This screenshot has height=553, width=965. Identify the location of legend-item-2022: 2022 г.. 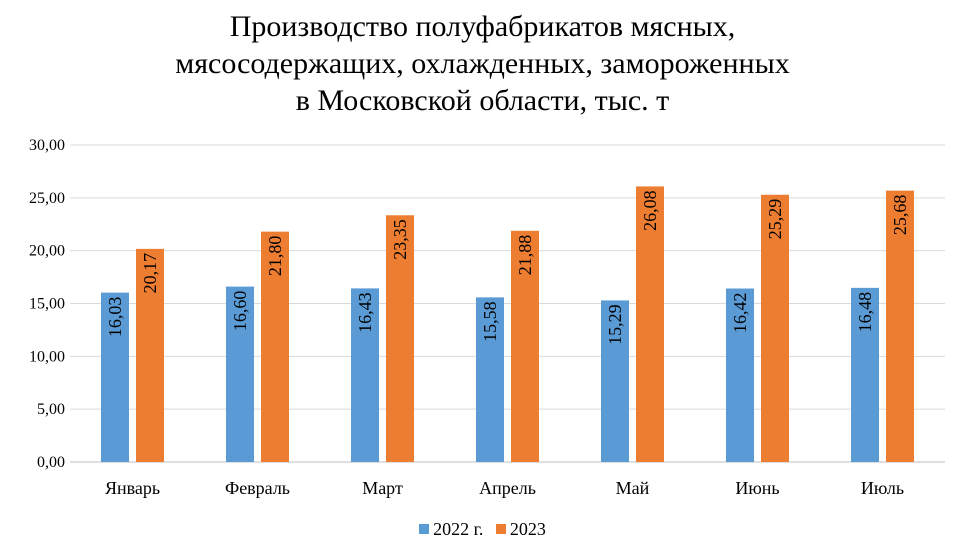
(451, 529).